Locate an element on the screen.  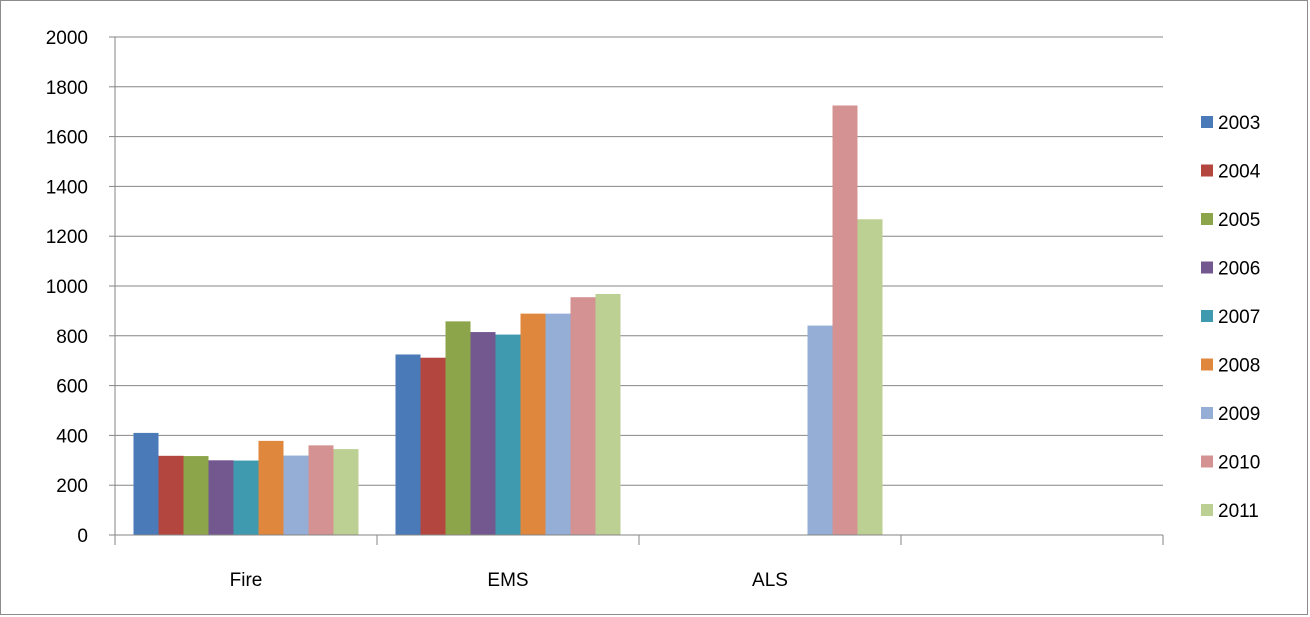
bar-2011-EMS is located at coordinates (608, 414).